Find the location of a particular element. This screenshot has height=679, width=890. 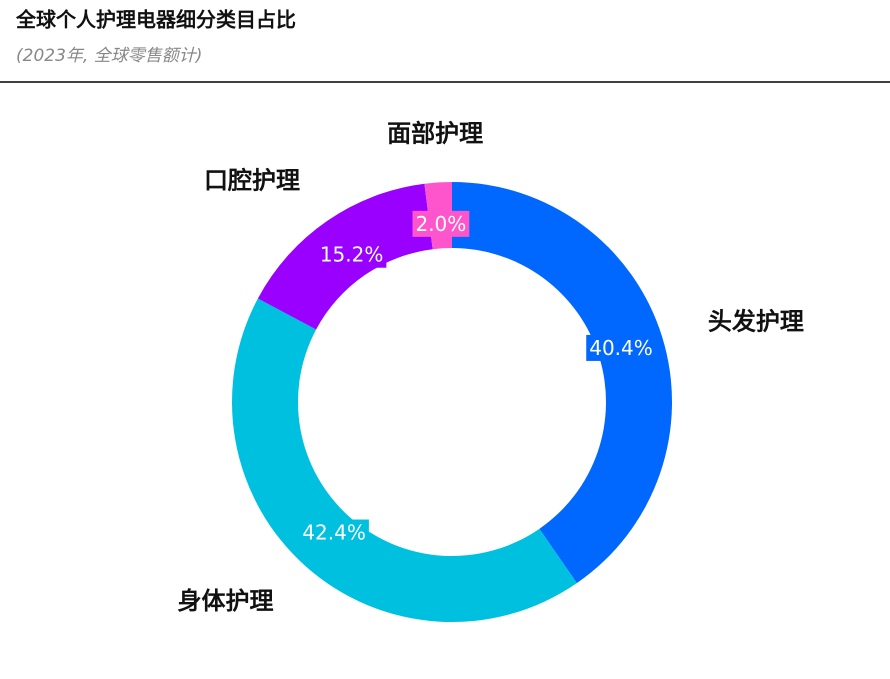

category-label: 身体护理 is located at coordinates (226, 601).